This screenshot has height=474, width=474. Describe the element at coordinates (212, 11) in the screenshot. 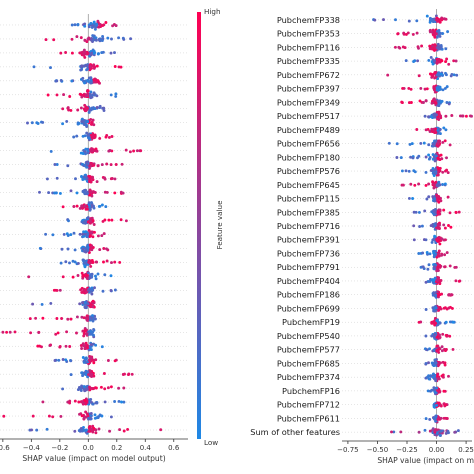

I see `colorbar-high-label: High` at that location.